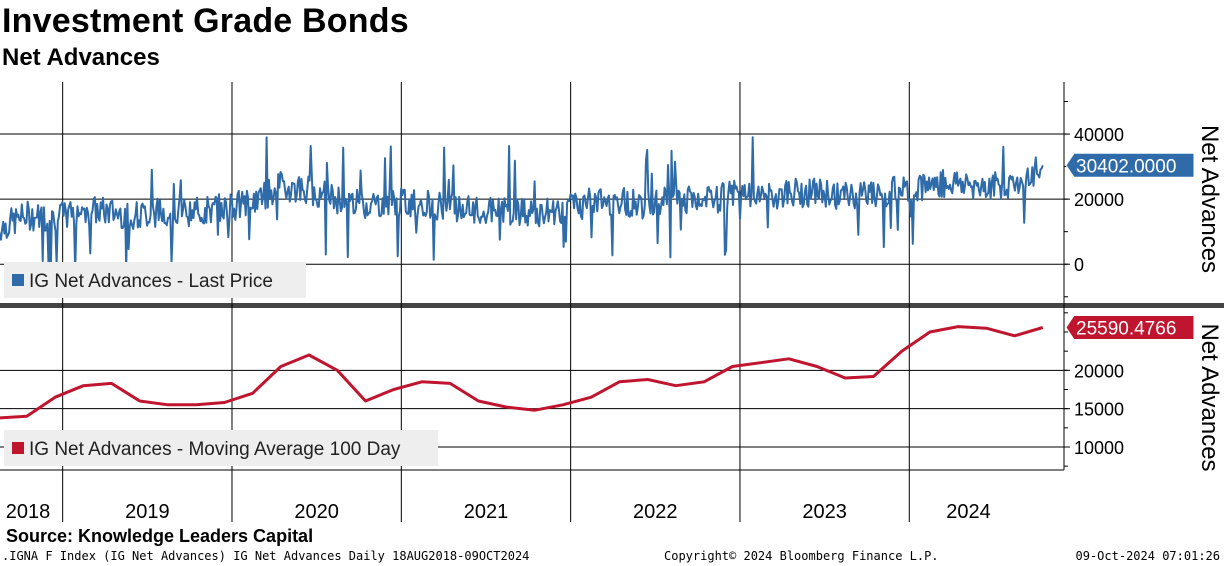 The image size is (1224, 566). Describe the element at coordinates (81, 57) in the screenshot. I see `chart-subtitle: Net Advances` at that location.